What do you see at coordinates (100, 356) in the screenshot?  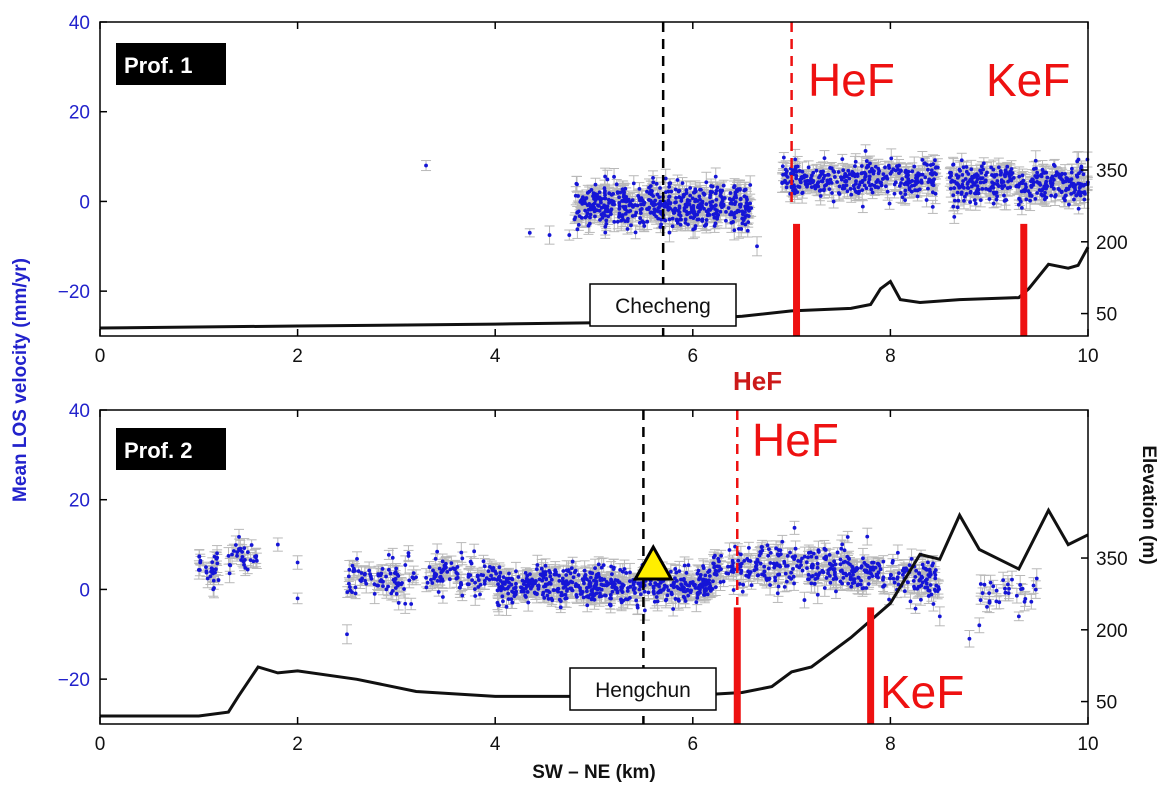 I see `x-tick-label: 0` at bounding box center [100, 356].